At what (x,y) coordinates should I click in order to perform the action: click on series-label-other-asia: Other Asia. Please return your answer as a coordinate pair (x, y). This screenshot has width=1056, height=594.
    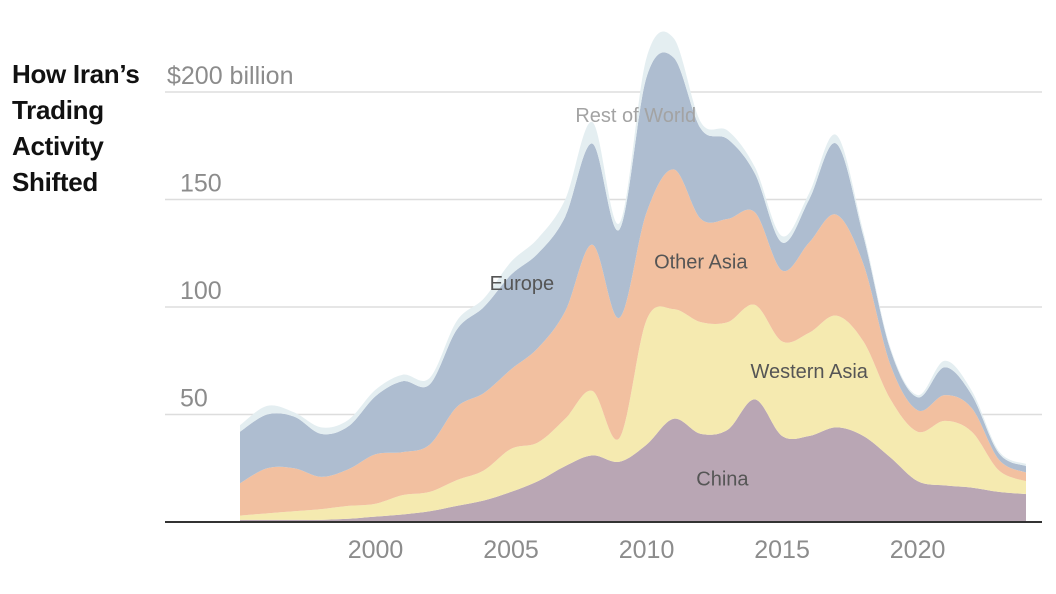
    Looking at the image, I should click on (701, 262).